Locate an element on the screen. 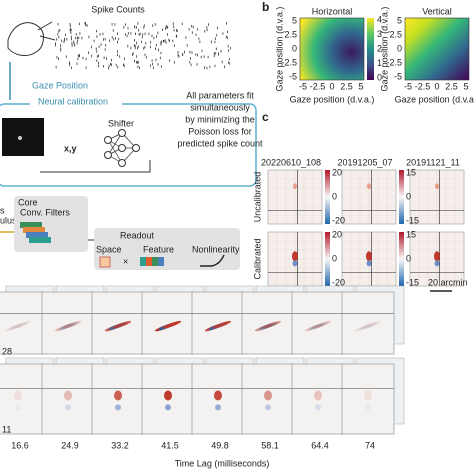 Image resolution: width=474 pixels, height=474 pixels. x-tick-label: 2.5 is located at coordinates (451, 86).